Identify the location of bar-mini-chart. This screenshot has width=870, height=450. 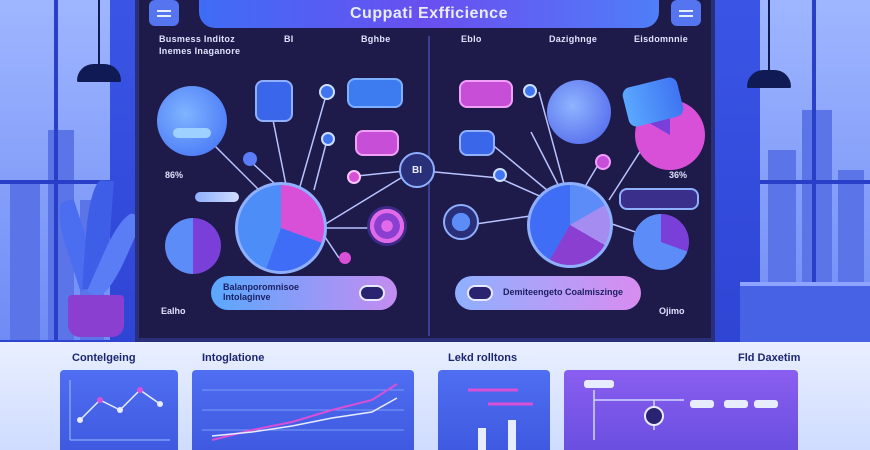
(500, 419).